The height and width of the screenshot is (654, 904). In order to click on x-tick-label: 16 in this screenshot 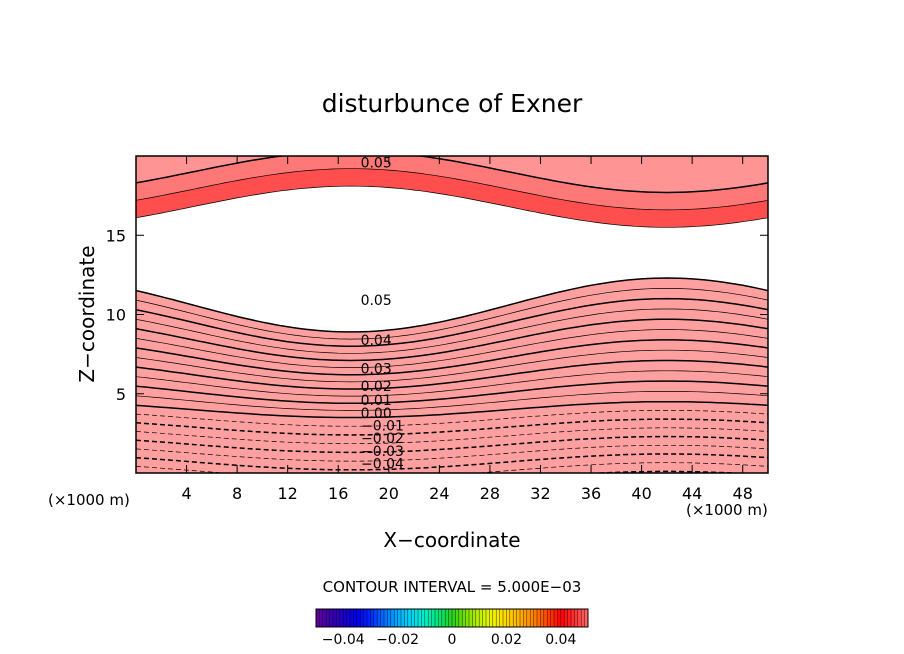, I will do `click(338, 493)`.